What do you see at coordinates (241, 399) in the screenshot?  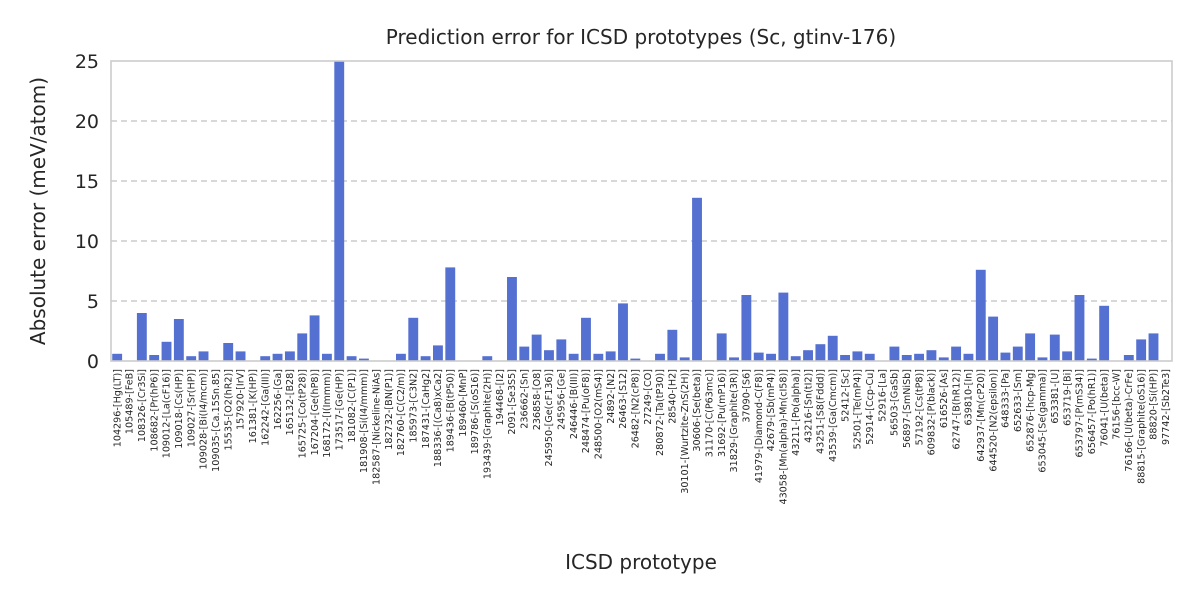 I see `x-tick-label: 157920-[IrV]` at bounding box center [241, 399].